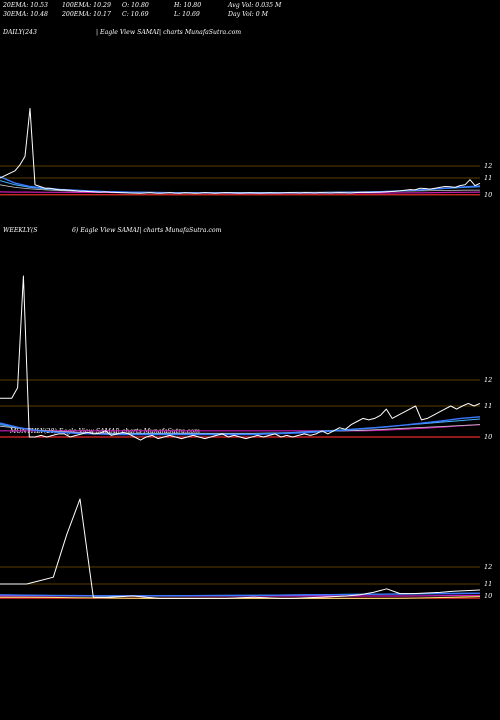 The height and width of the screenshot is (720, 500). Describe the element at coordinates (488, 437) in the screenshot. I see `weekly-y-tick-10: 10` at that location.